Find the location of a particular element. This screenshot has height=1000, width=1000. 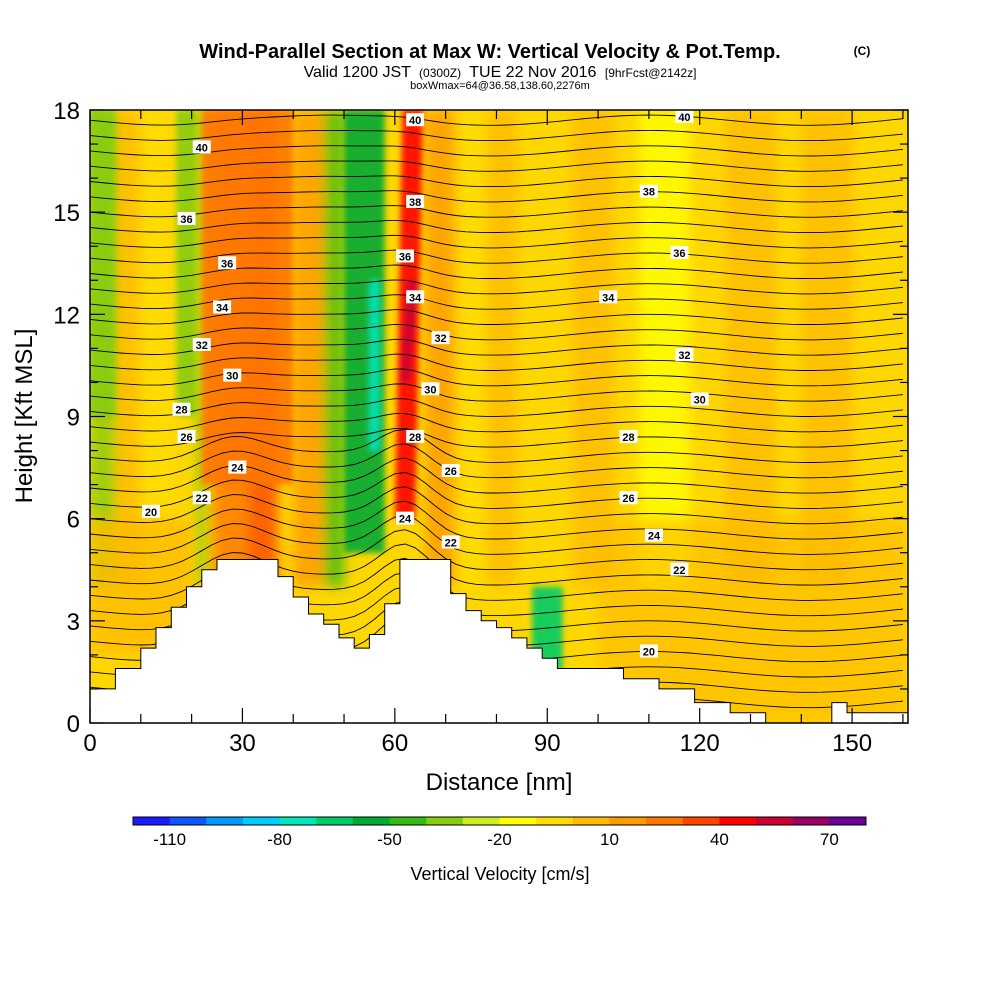

subtitle-valid: Valid 1200 JST is located at coordinates (358, 72).